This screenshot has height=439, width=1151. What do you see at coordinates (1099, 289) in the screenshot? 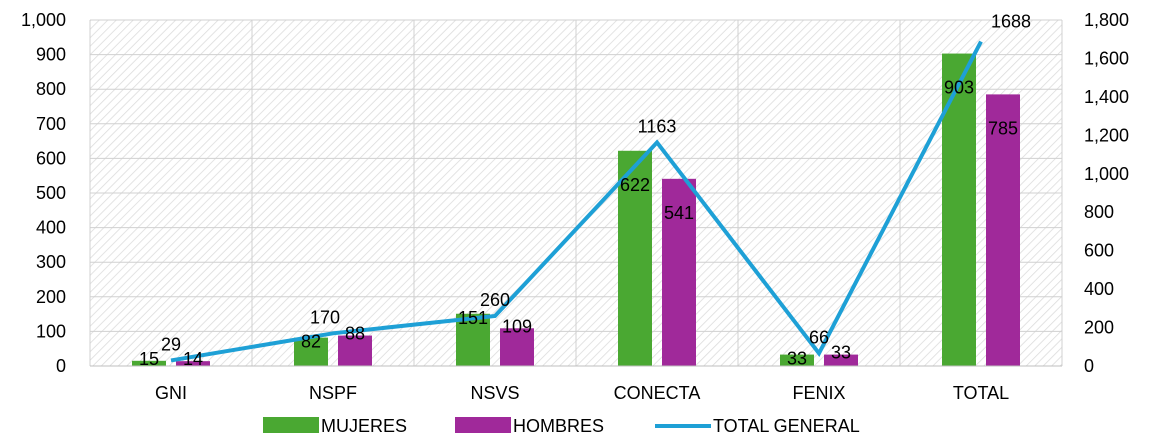
I see `y-right-tick-label: 400` at bounding box center [1099, 289].